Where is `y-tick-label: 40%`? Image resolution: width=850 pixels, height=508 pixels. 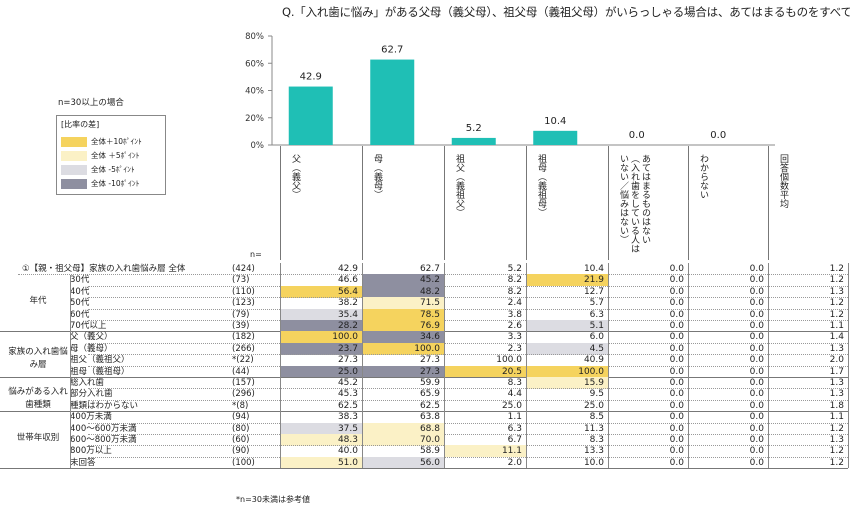
y-tick-label: 40% is located at coordinates (254, 92).